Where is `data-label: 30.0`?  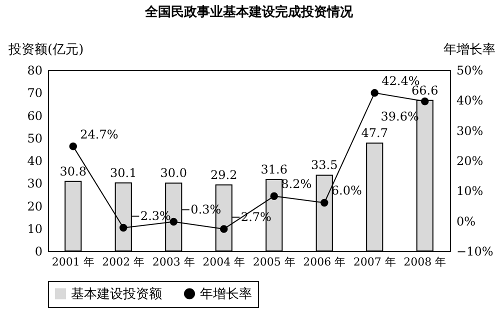
data-label: 30.0 is located at coordinates (173, 173).